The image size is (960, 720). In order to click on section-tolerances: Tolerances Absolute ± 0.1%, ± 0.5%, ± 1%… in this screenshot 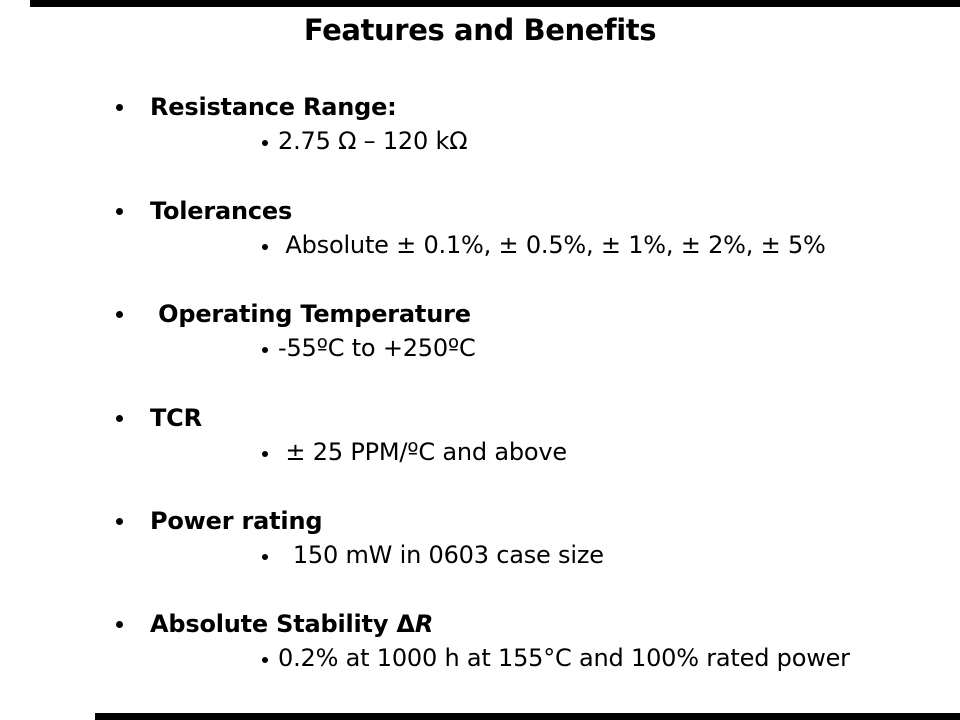, I will do `click(480, 228)`.